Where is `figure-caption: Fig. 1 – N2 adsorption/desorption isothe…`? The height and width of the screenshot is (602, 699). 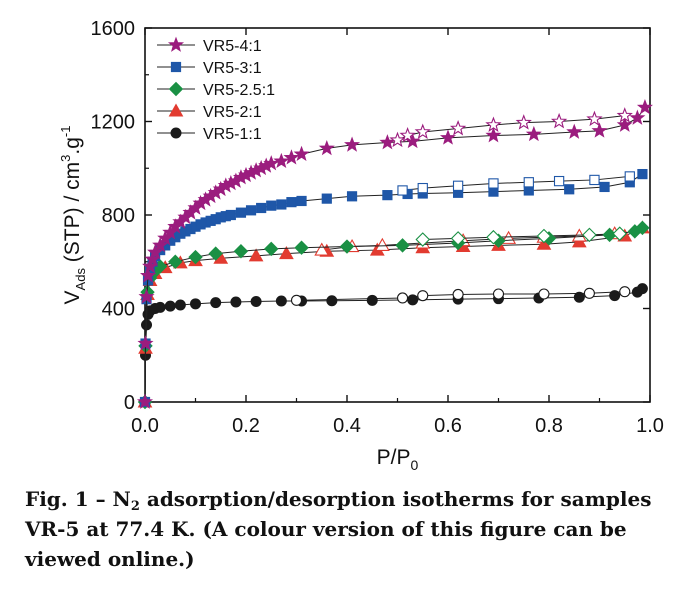
figure-caption: Fig. 1 – N2 adsorption/desorption isothe… is located at coordinates (350, 529).